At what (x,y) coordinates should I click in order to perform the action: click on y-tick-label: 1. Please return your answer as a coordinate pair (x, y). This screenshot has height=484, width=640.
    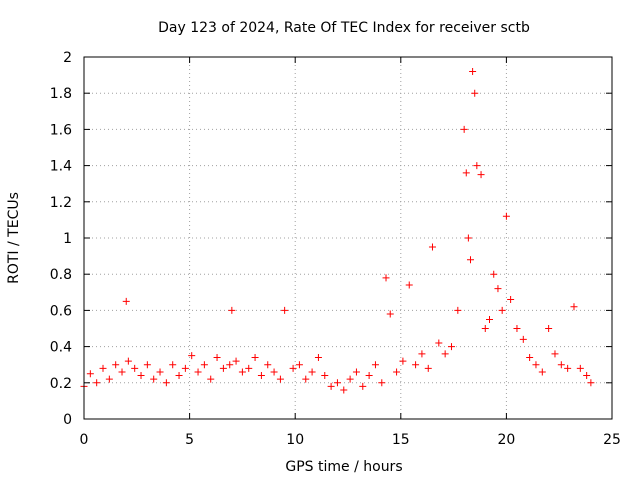
    Looking at the image, I should click on (67, 239).